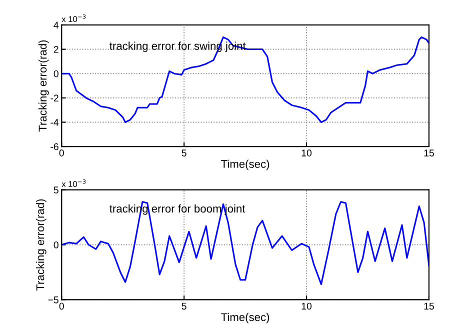 The width and height of the screenshot is (474, 333). What do you see at coordinates (53, 300) in the screenshot?
I see `y-tick-label: −5` at bounding box center [53, 300].